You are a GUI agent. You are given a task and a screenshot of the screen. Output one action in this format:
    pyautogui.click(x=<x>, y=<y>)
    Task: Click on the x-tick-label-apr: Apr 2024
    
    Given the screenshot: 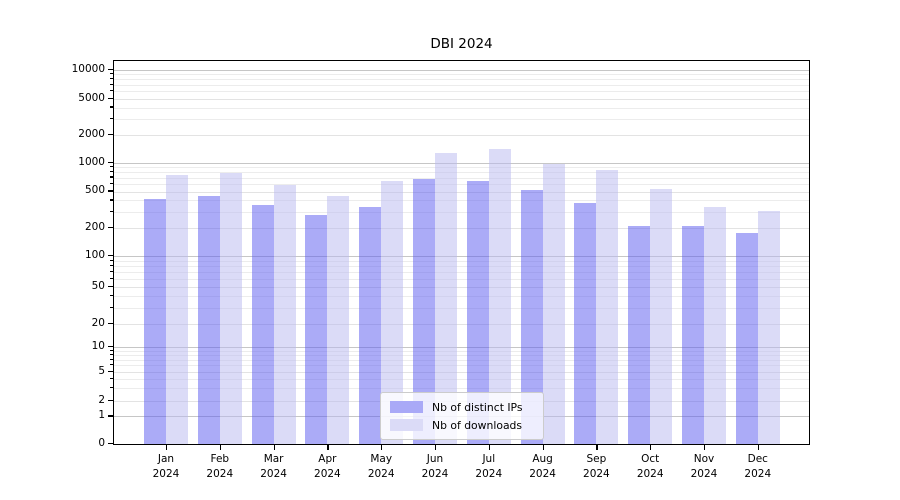 What is the action you would take?
    pyautogui.click(x=327, y=466)
    